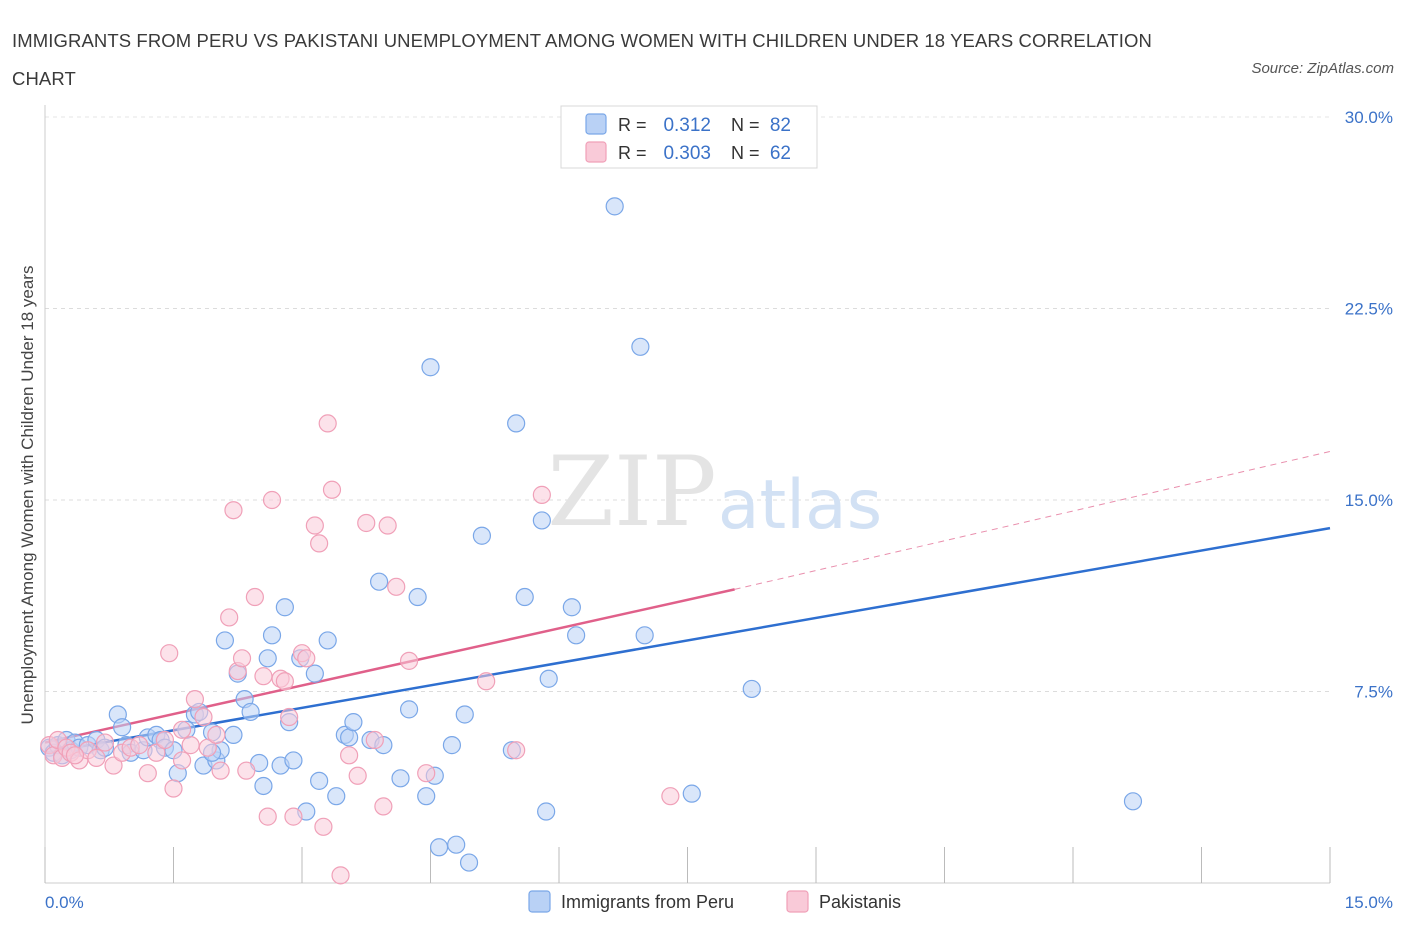 The width and height of the screenshot is (1406, 930). I want to click on legend-n-value: 82, so click(780, 125).